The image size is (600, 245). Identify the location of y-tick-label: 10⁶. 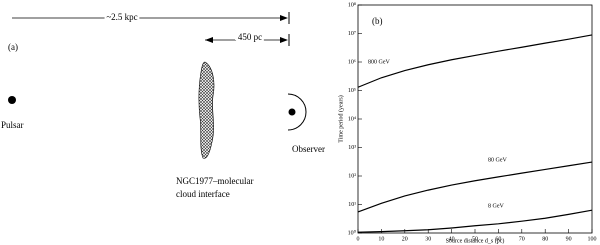
(352, 62).